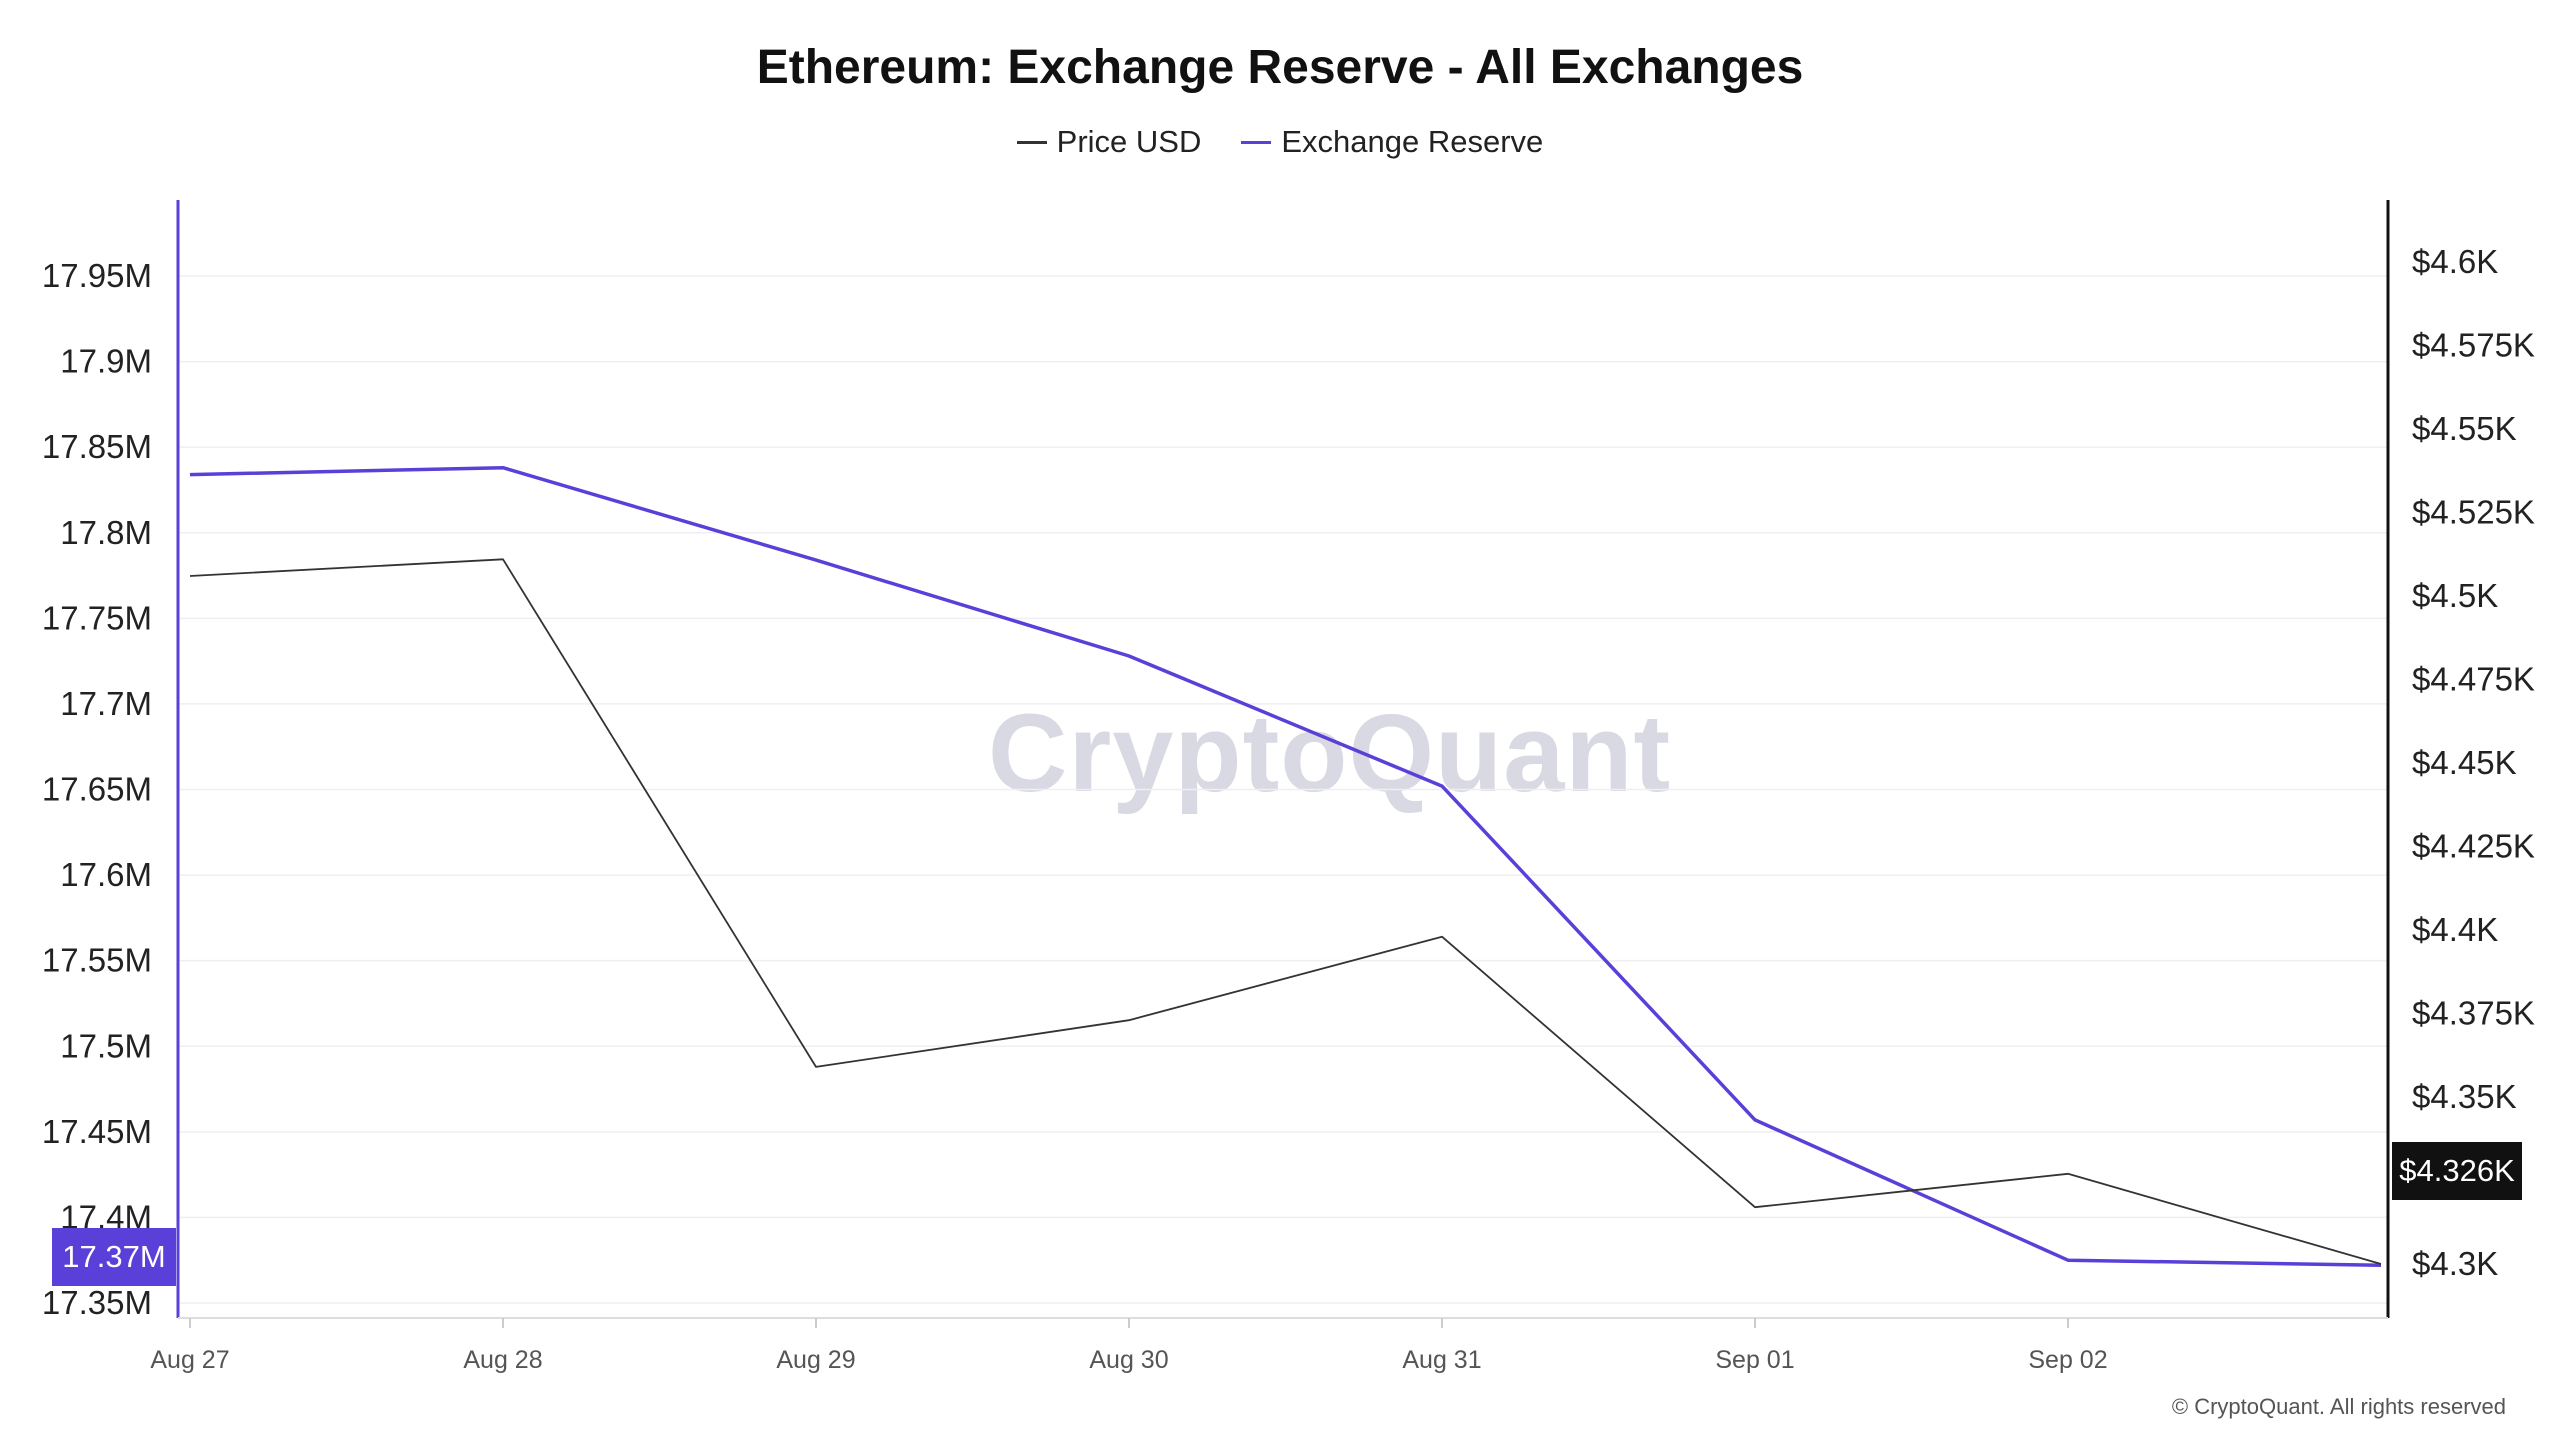 This screenshot has height=1440, width=2560. I want to click on y-right-tick-label: $4.6K, so click(2455, 261).